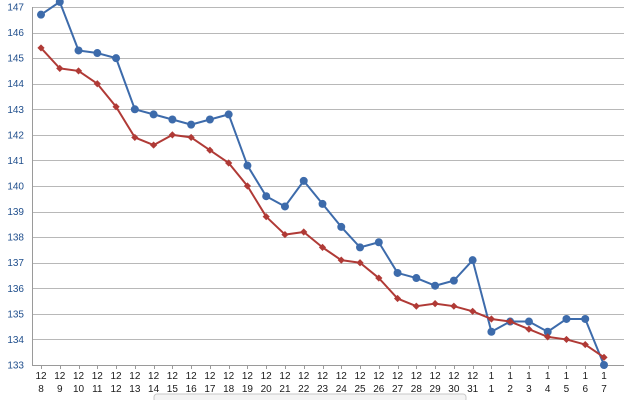 The width and height of the screenshot is (640, 400). I want to click on x-tick-label-day: 30, so click(454, 389).